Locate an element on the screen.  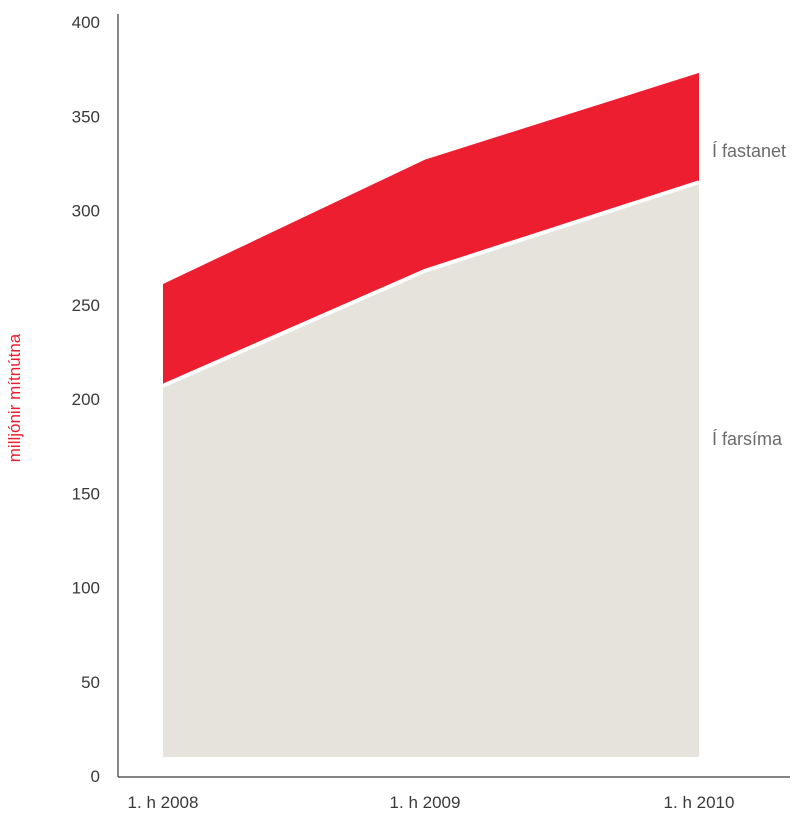
series-label: Í fastanet is located at coordinates (749, 151).